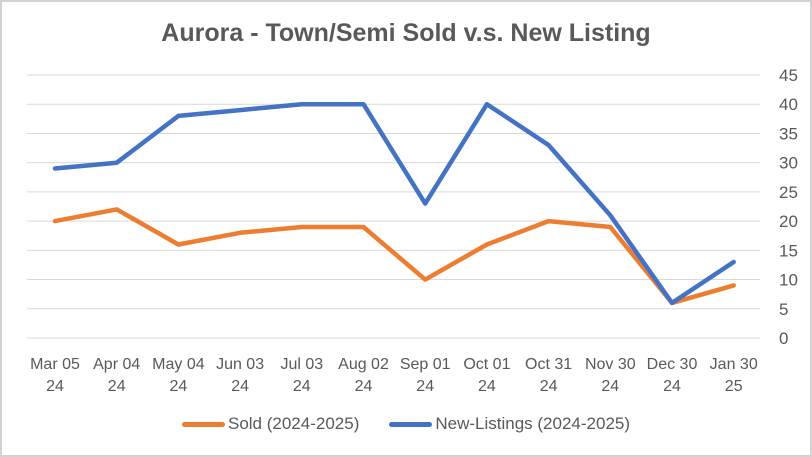  What do you see at coordinates (734, 364) in the screenshot?
I see `x-tick-label: Jan 30` at bounding box center [734, 364].